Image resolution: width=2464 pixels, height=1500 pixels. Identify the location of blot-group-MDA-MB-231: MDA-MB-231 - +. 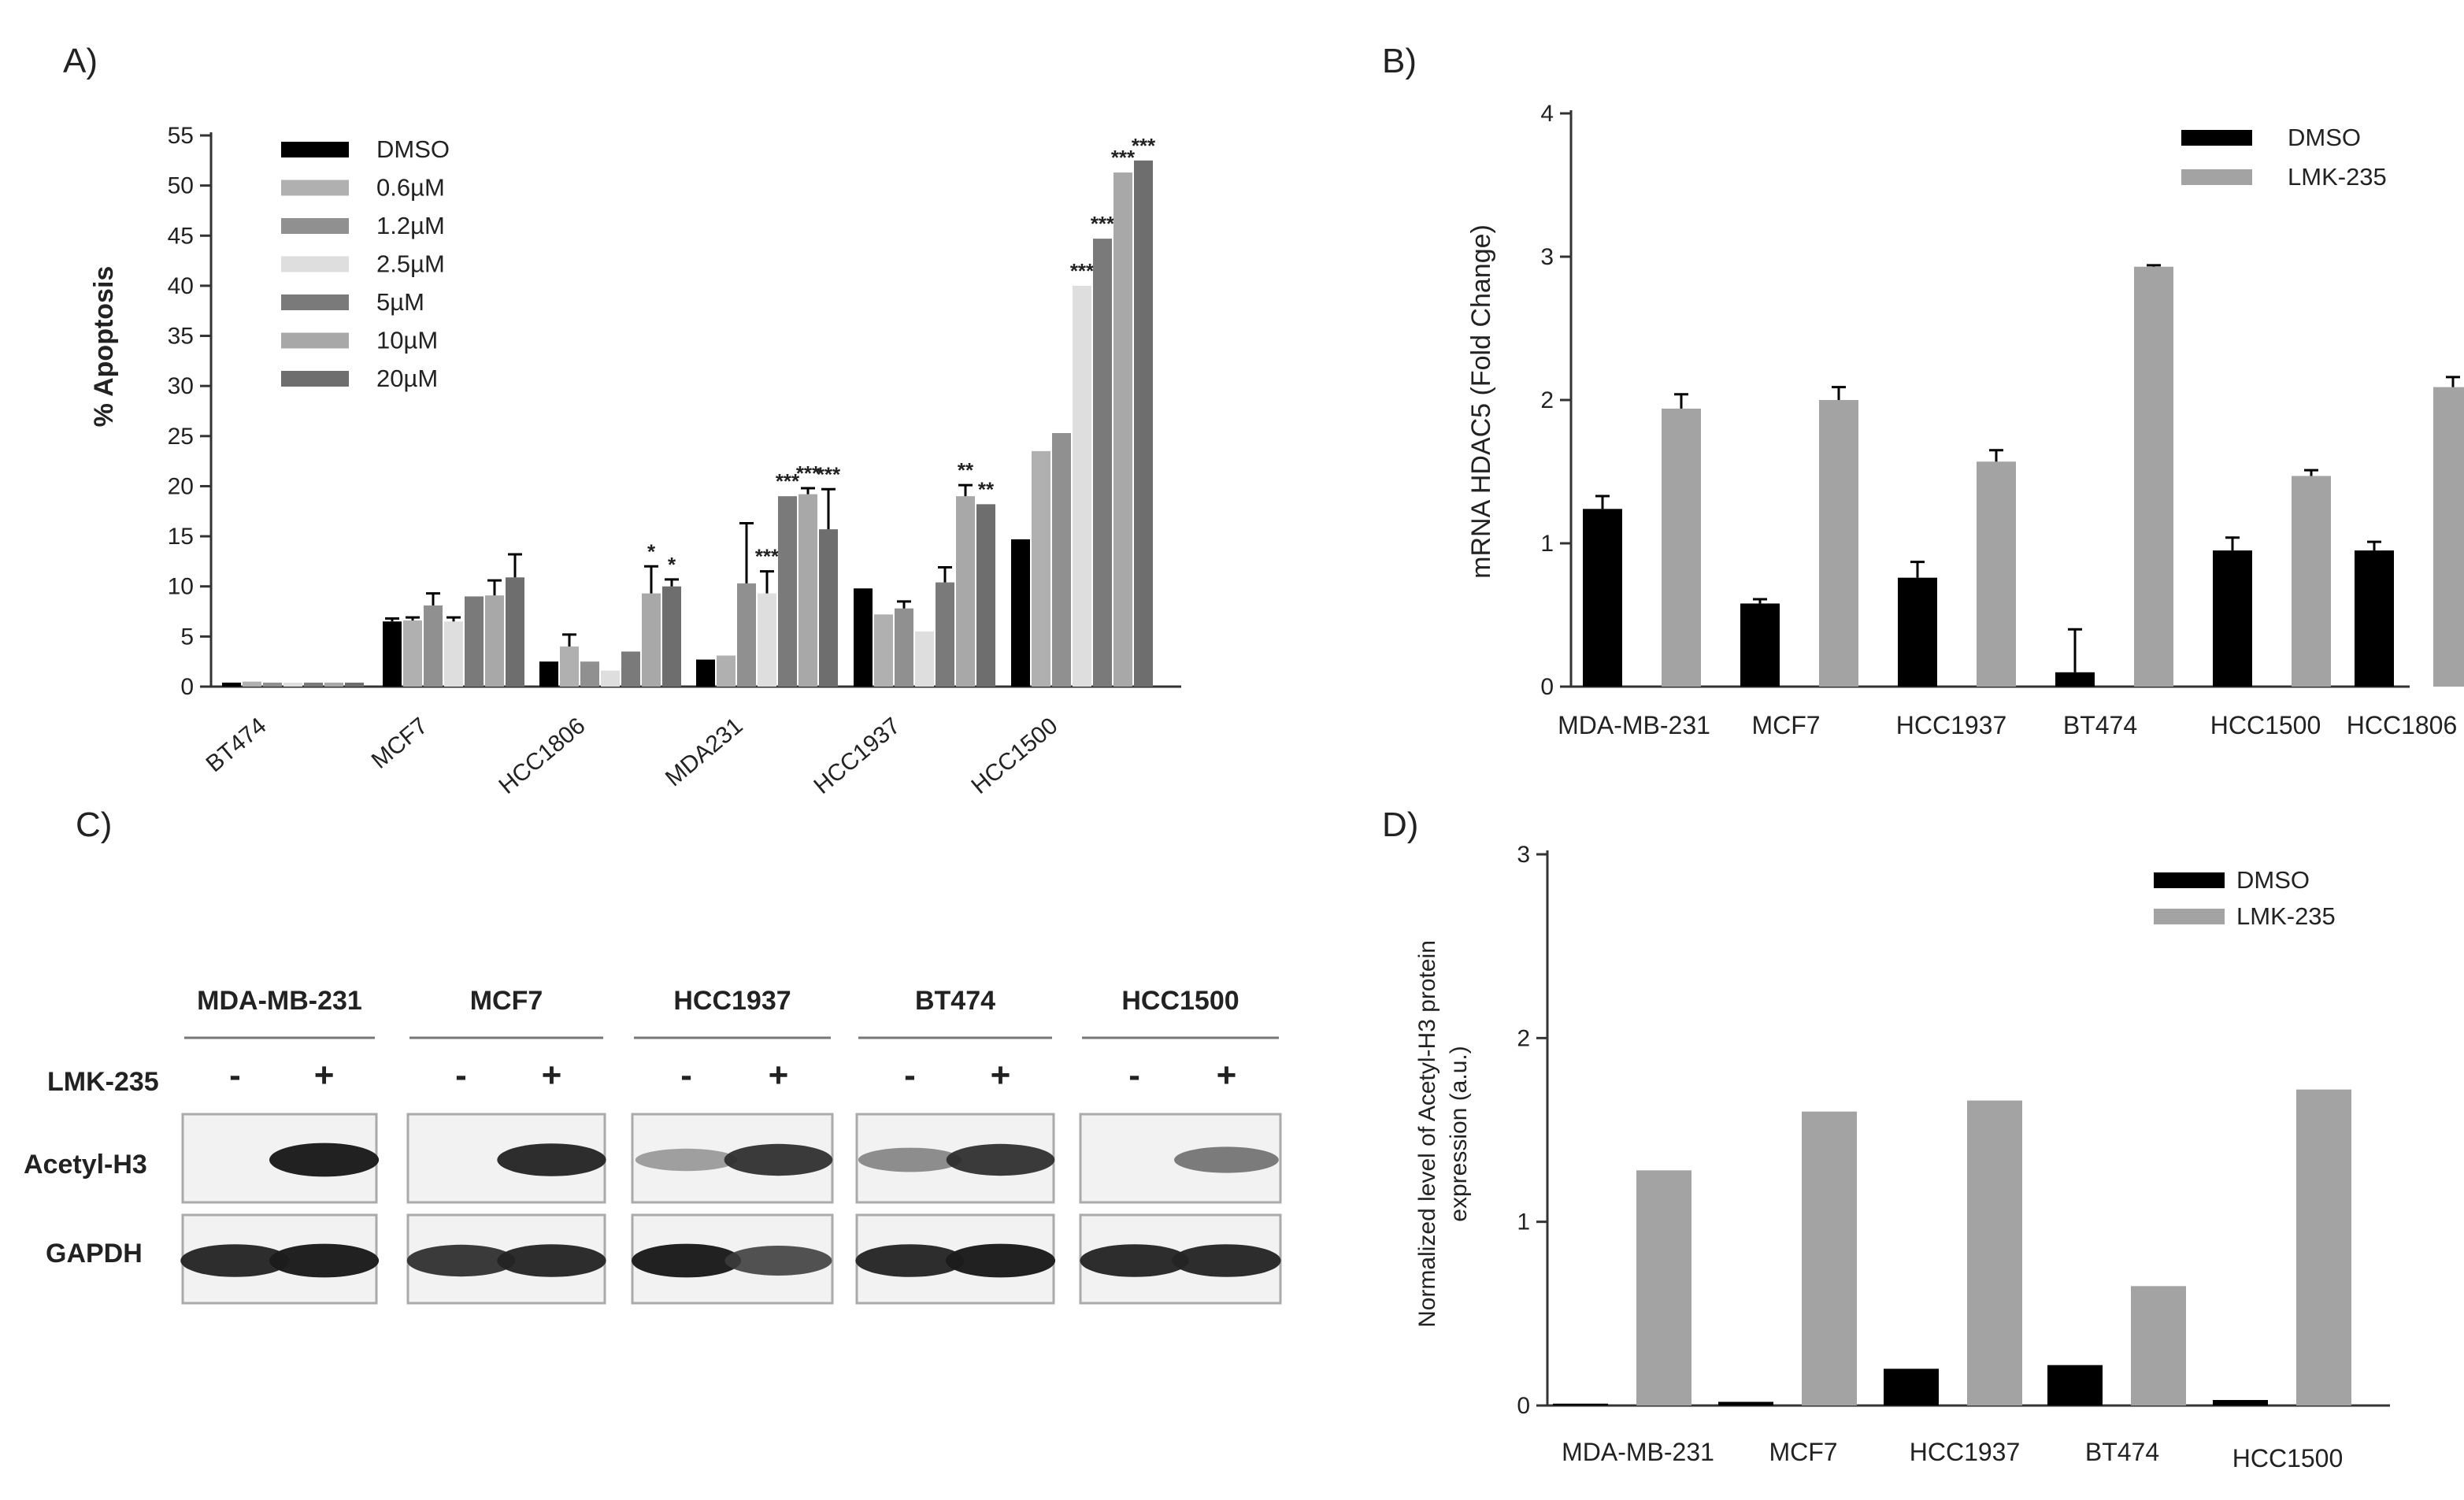
(280, 1146).